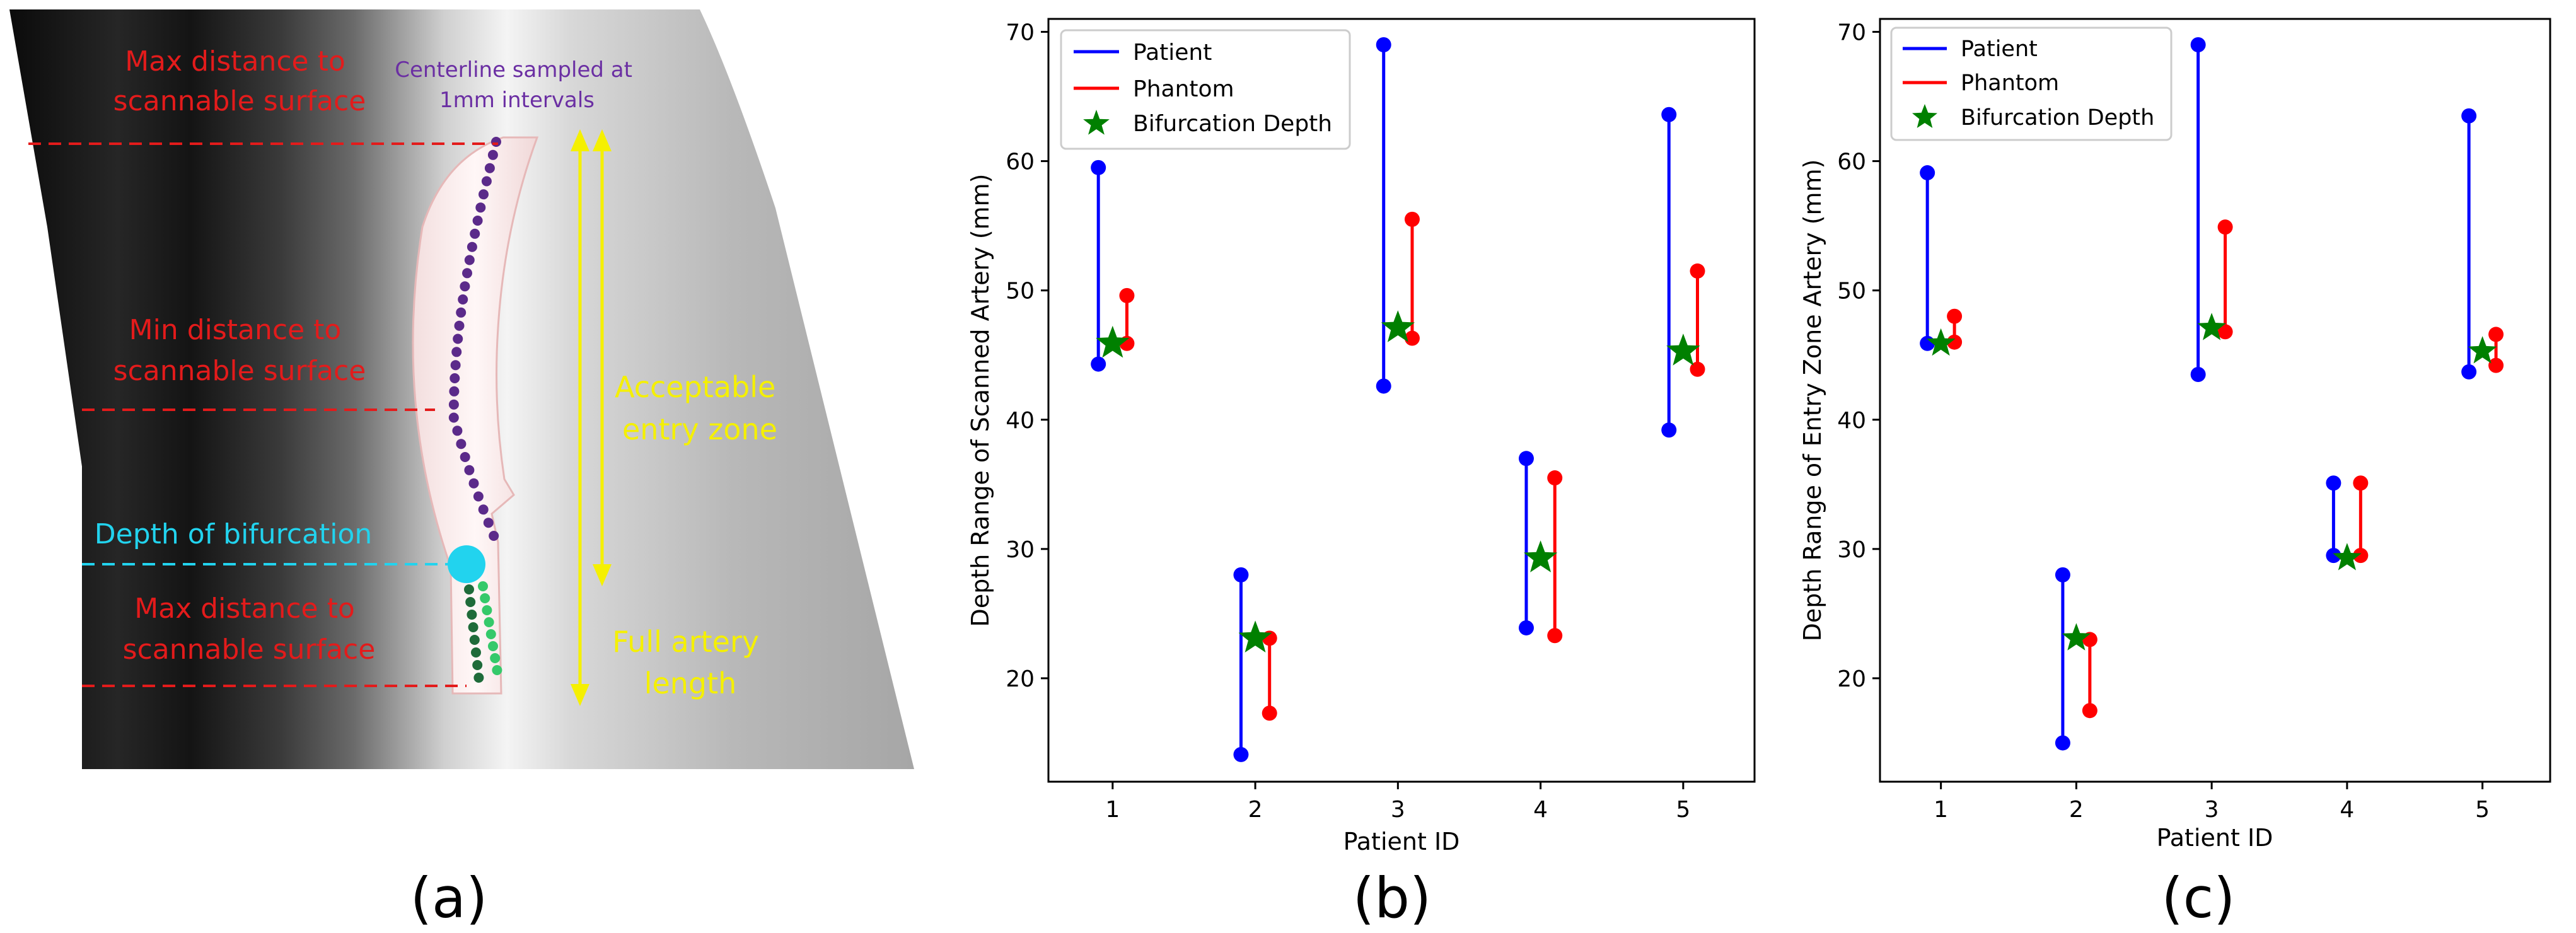  Describe the element at coordinates (700, 408) in the screenshot. I see `label-entry-zone: Acceptable entry zone` at that location.